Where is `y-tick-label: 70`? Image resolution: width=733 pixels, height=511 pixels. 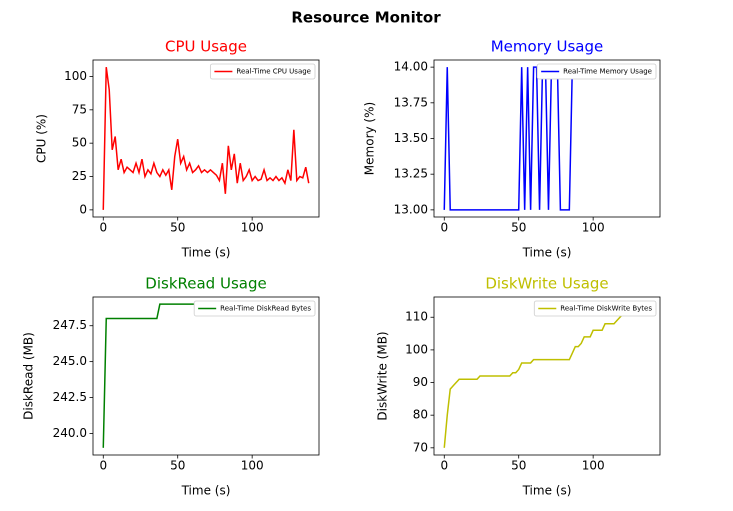
y-tick-label: 70 is located at coordinates (420, 447).